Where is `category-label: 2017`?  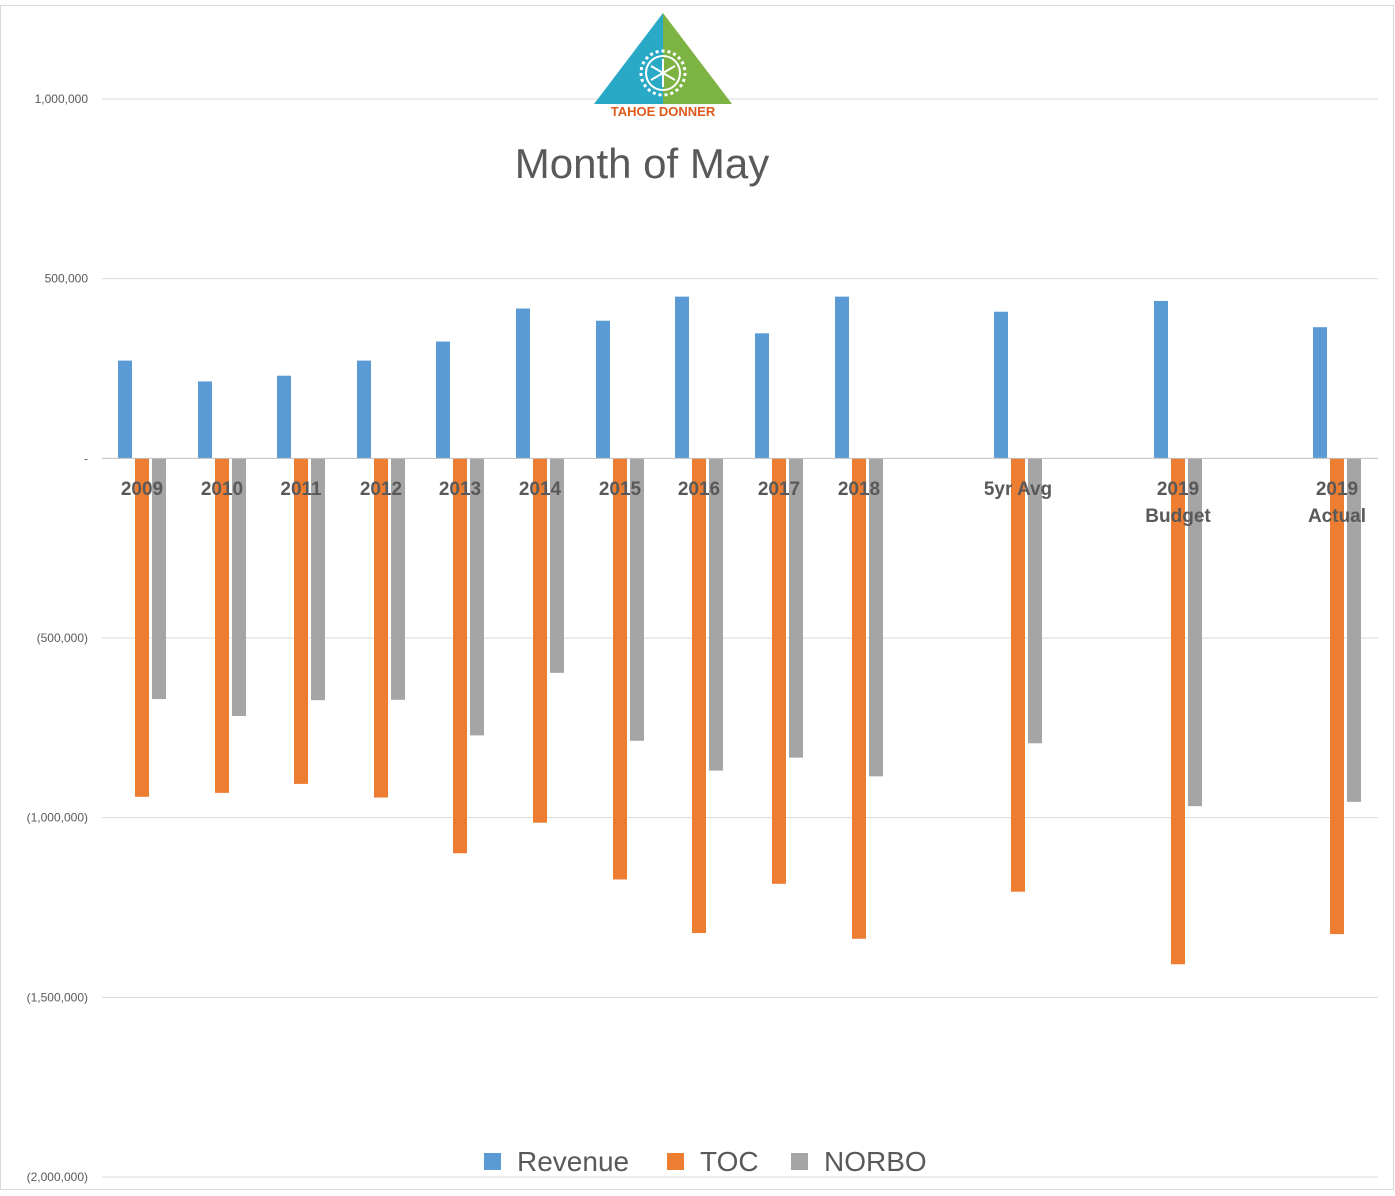
category-label: 2017 is located at coordinates (779, 489).